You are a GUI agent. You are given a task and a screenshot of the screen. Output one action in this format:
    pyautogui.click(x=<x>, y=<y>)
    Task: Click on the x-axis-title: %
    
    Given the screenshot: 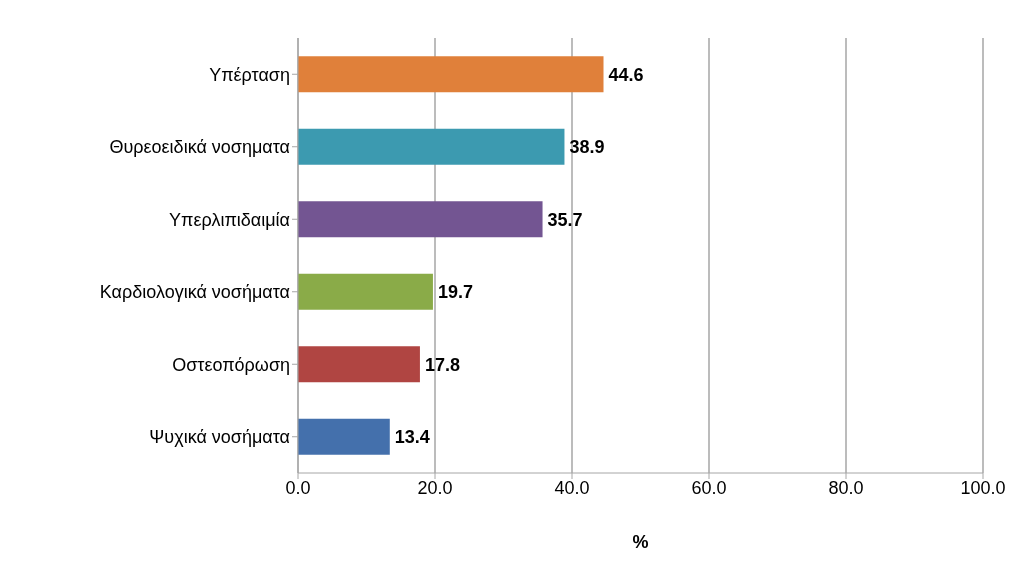 What is the action you would take?
    pyautogui.click(x=640, y=542)
    